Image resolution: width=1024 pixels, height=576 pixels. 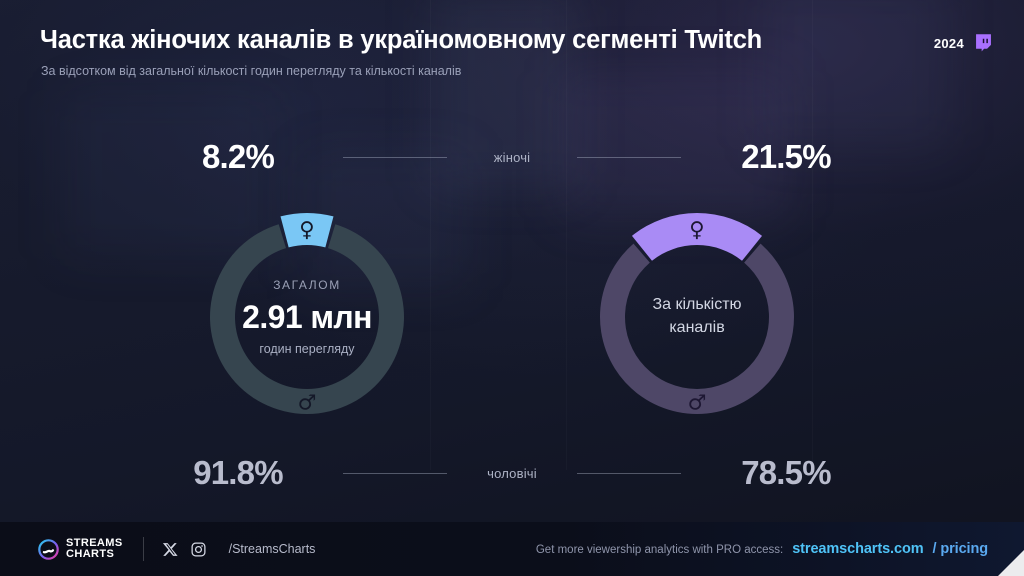 What do you see at coordinates (238, 472) in the screenshot?
I see `left-male-percent: 91.8%` at bounding box center [238, 472].